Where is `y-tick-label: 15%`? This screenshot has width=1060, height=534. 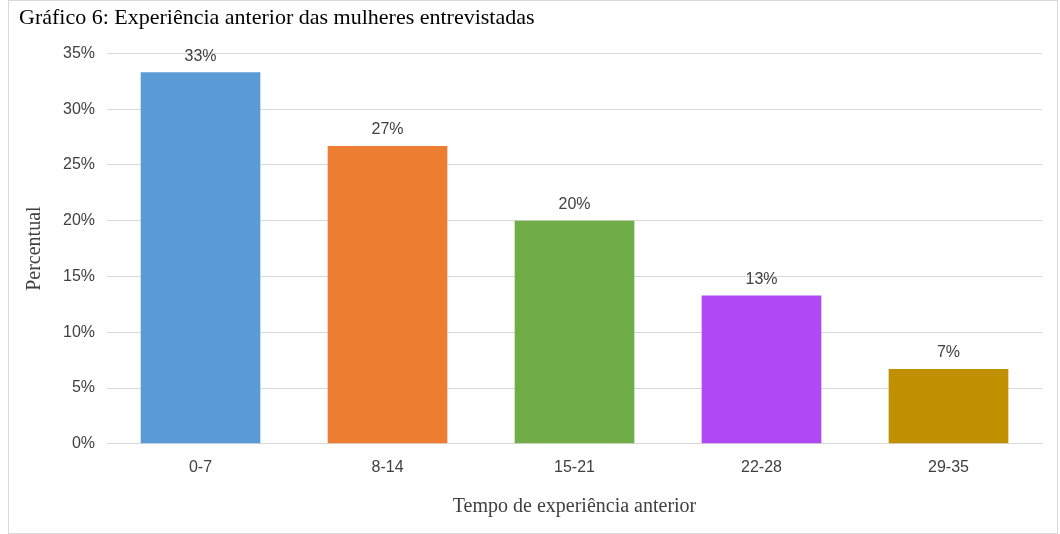
y-tick-label: 15% is located at coordinates (79, 275).